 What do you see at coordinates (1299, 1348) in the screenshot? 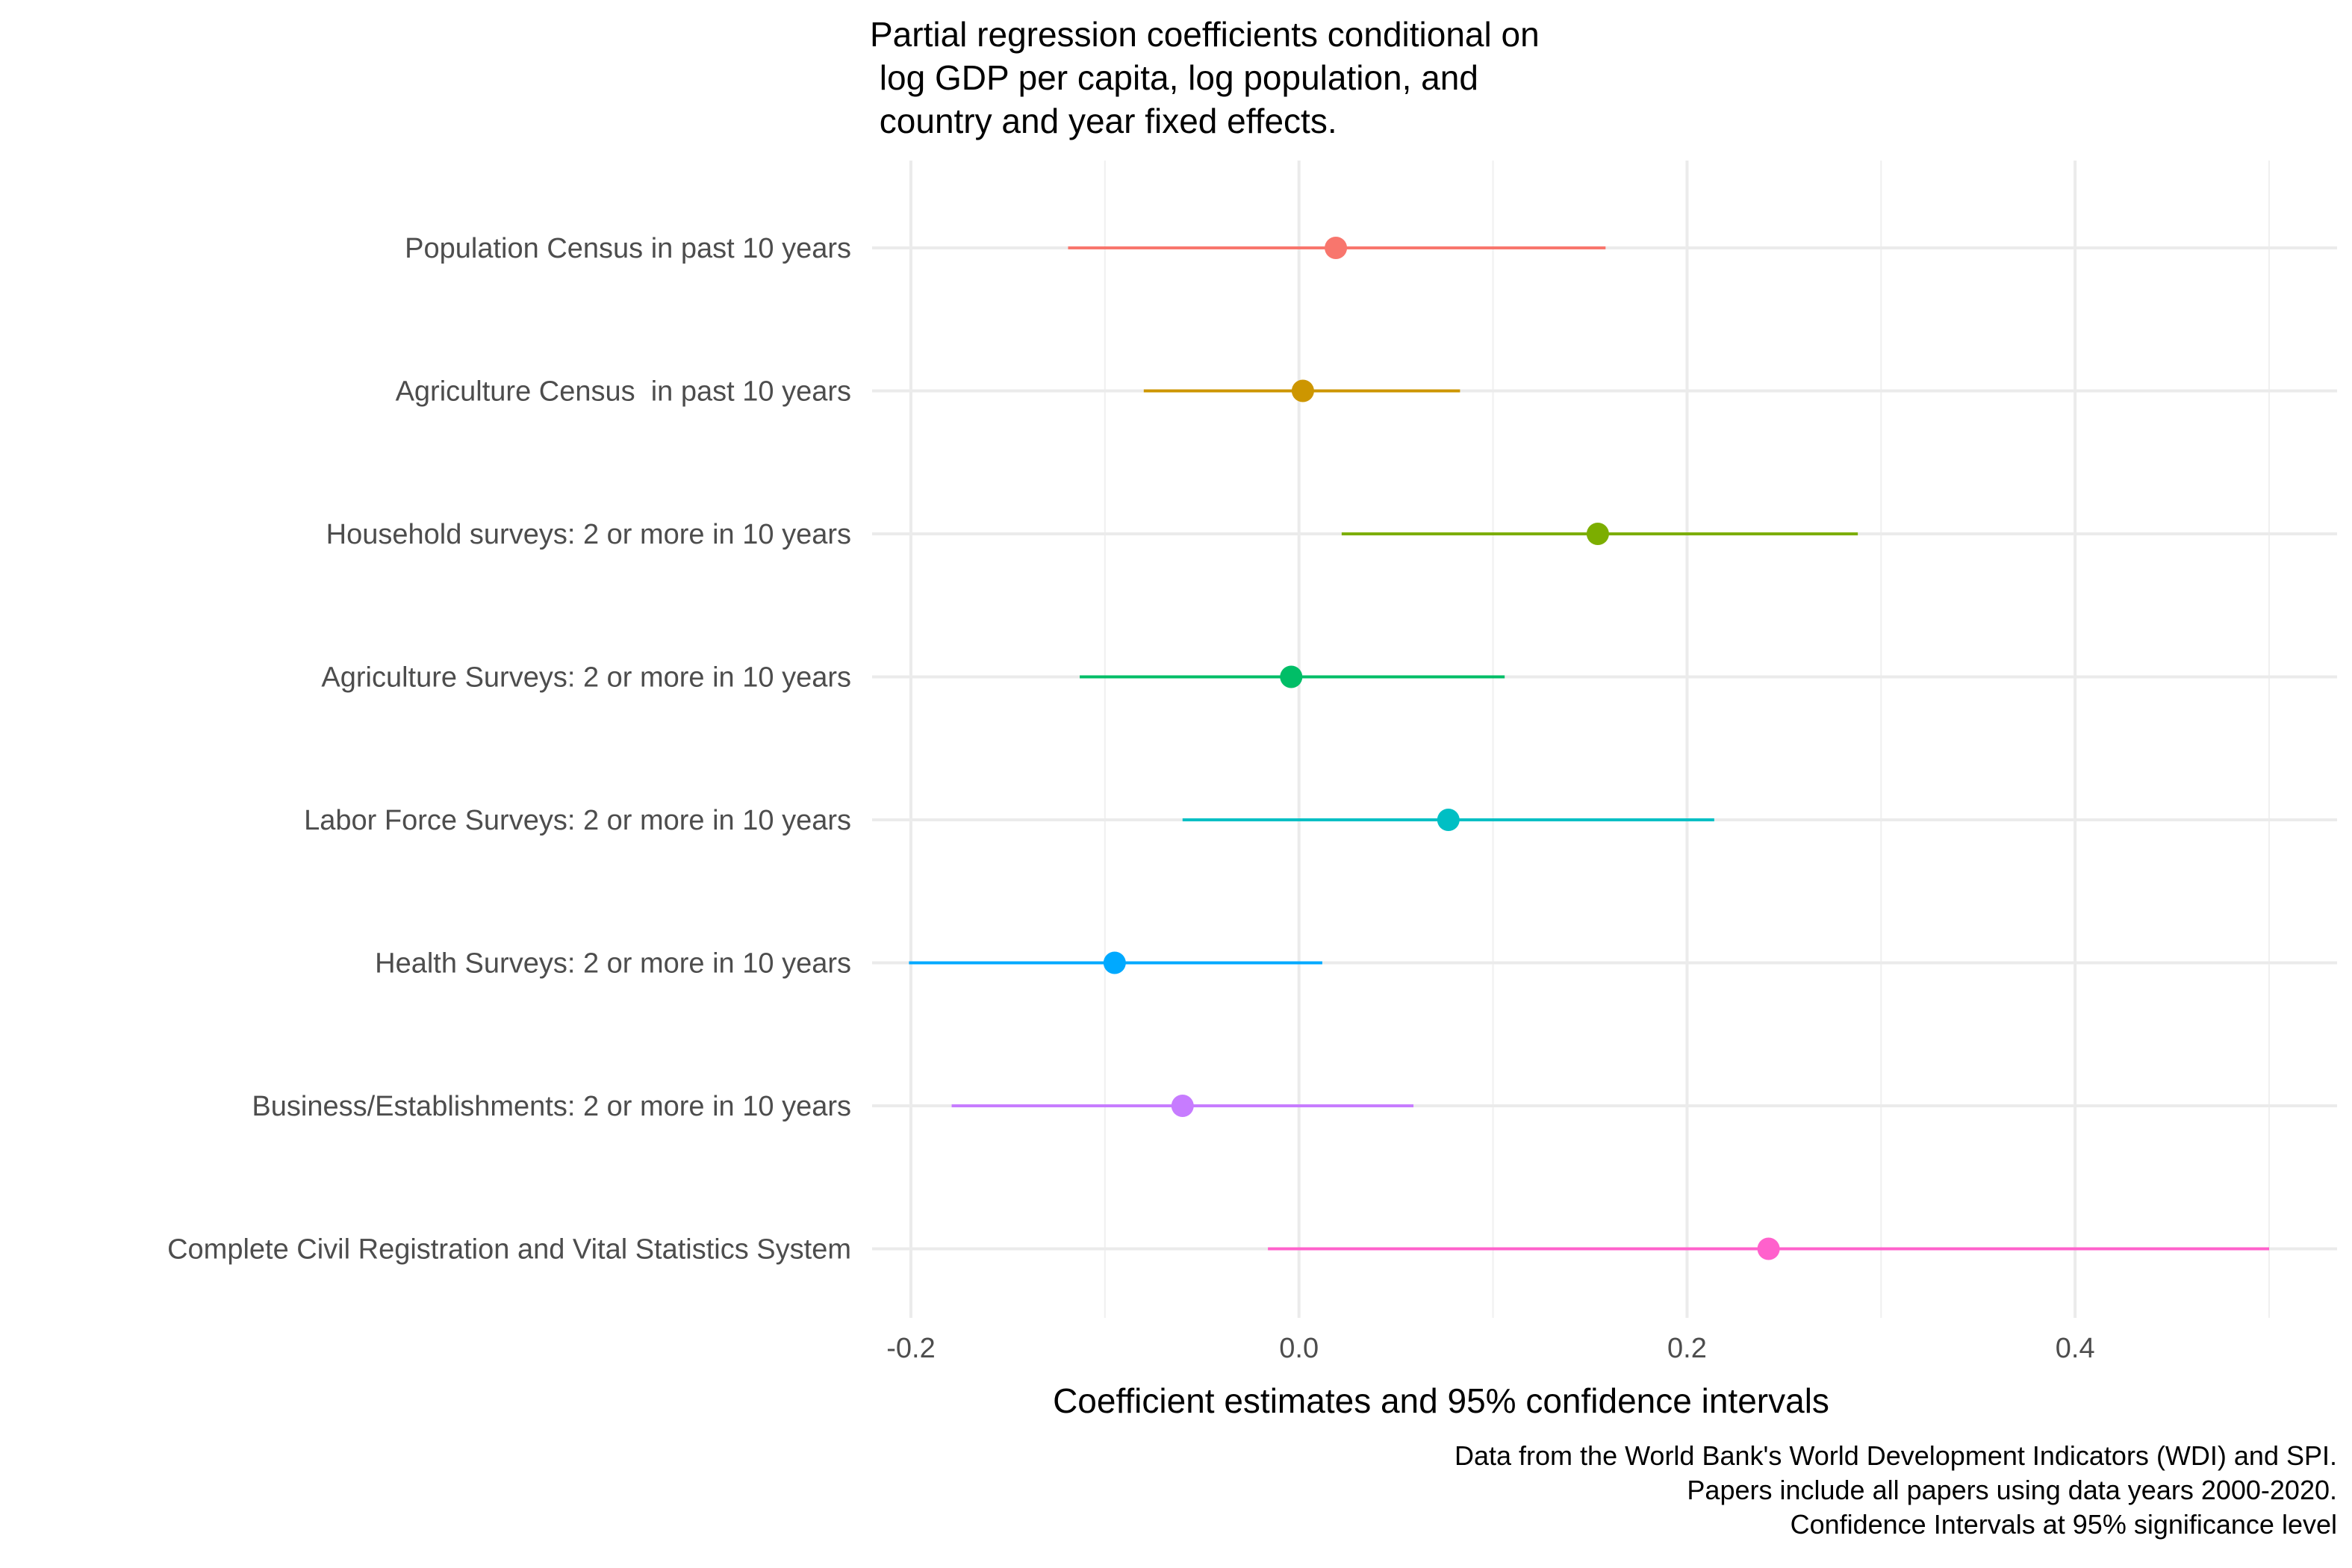
I see `x-tick-label: 0.0` at bounding box center [1299, 1348].